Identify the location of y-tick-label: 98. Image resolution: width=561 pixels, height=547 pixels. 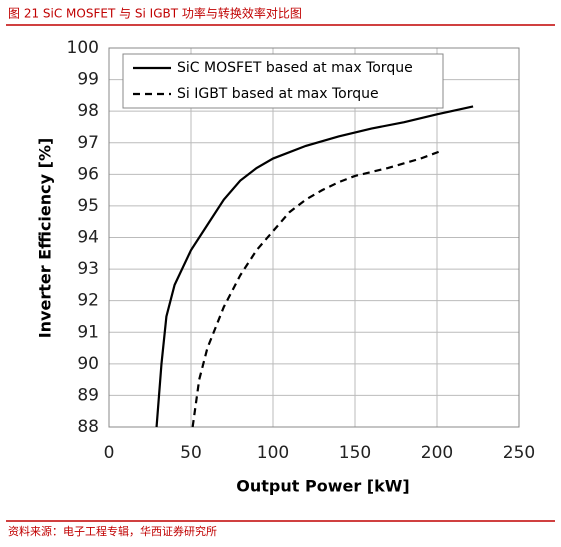
(88, 111).